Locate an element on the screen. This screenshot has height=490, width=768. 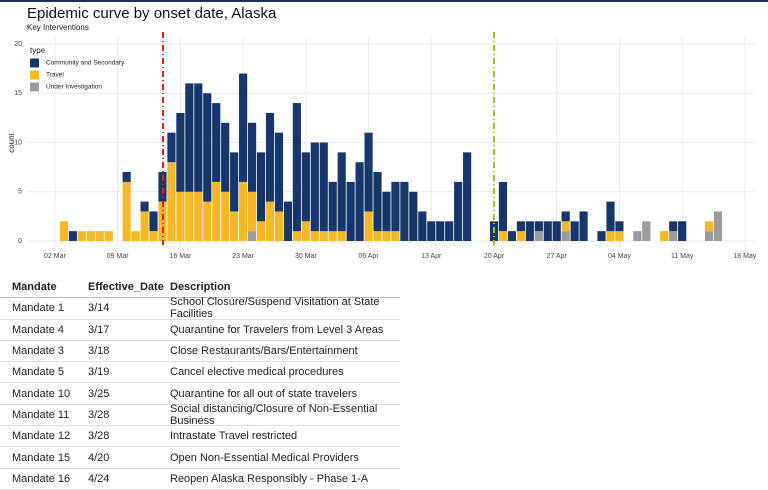
header-cell: Mandate is located at coordinates (34, 287).